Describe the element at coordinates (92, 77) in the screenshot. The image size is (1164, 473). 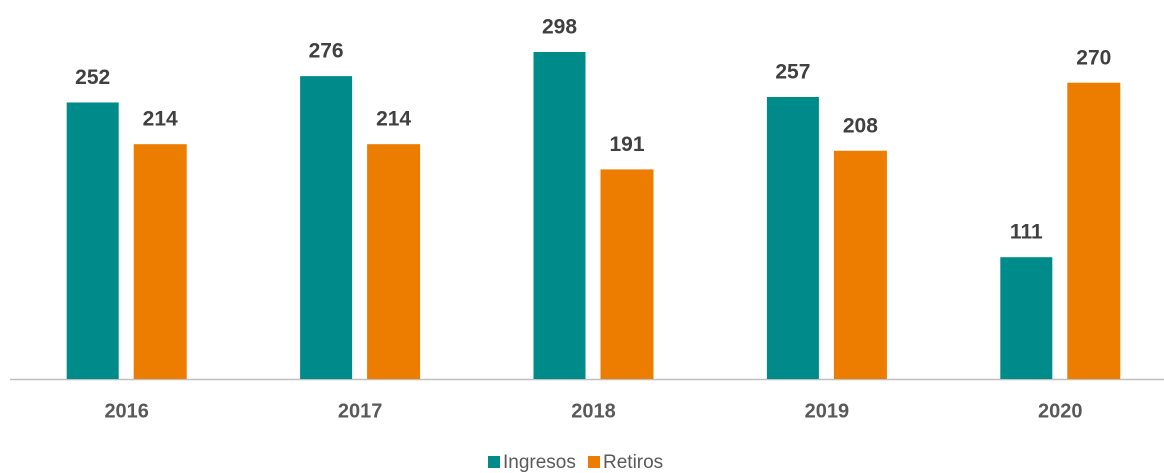
I see `data-label: 252` at that location.